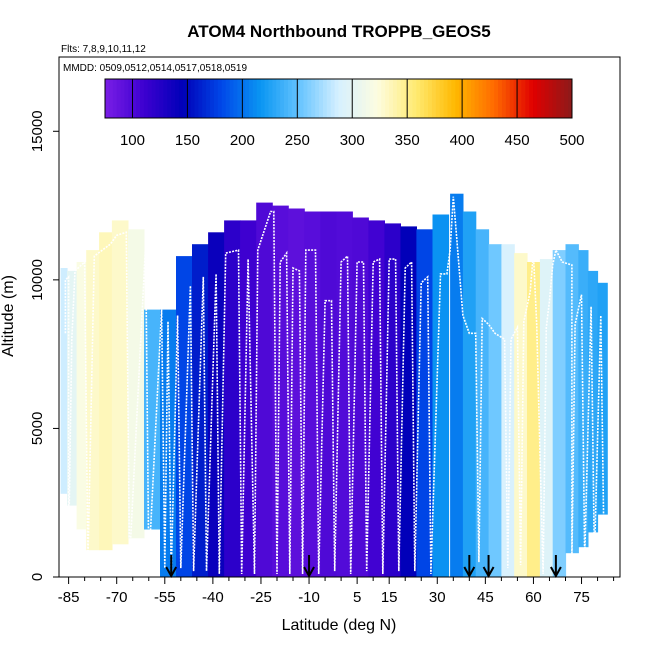 The image size is (650, 650). Describe the element at coordinates (517, 140) in the screenshot. I see `colorbar-tick-label: 450` at that location.